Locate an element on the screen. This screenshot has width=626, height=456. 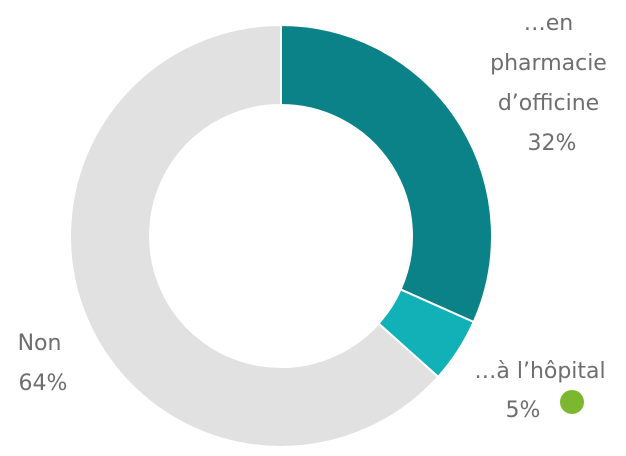
value-non: 64% is located at coordinates (43, 383).